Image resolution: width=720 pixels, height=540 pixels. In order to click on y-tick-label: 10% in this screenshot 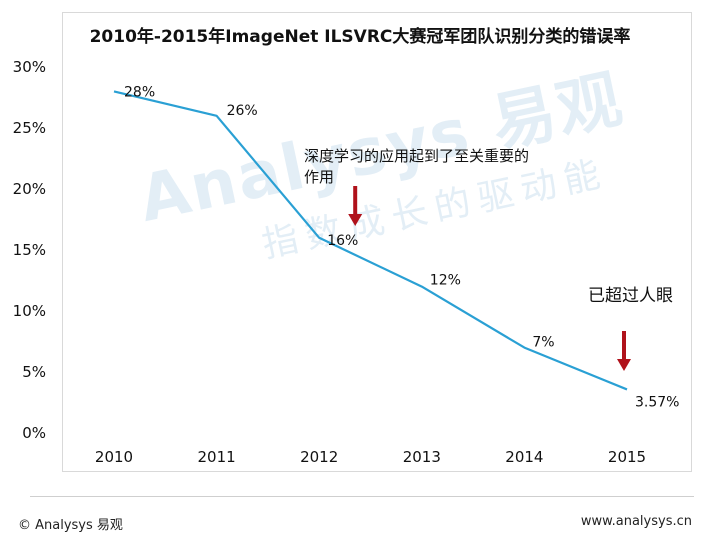, I will do `click(29, 311)`.